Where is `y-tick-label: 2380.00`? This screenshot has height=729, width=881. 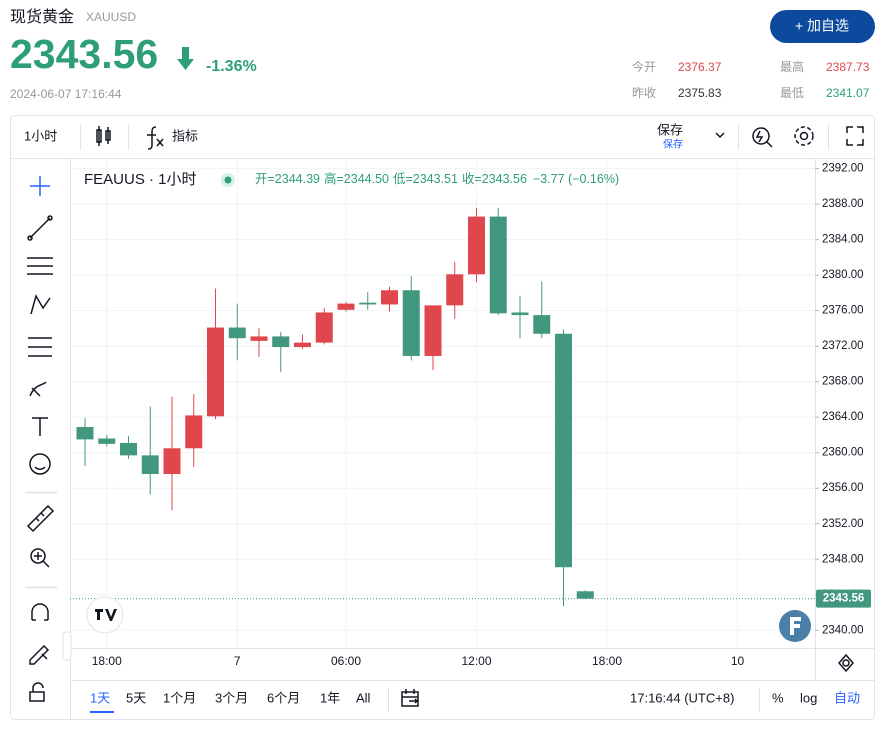
y-tick-label: 2380.00 is located at coordinates (843, 275).